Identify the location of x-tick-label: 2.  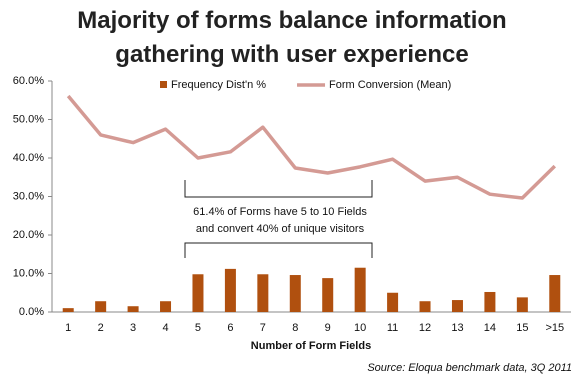
(101, 328).